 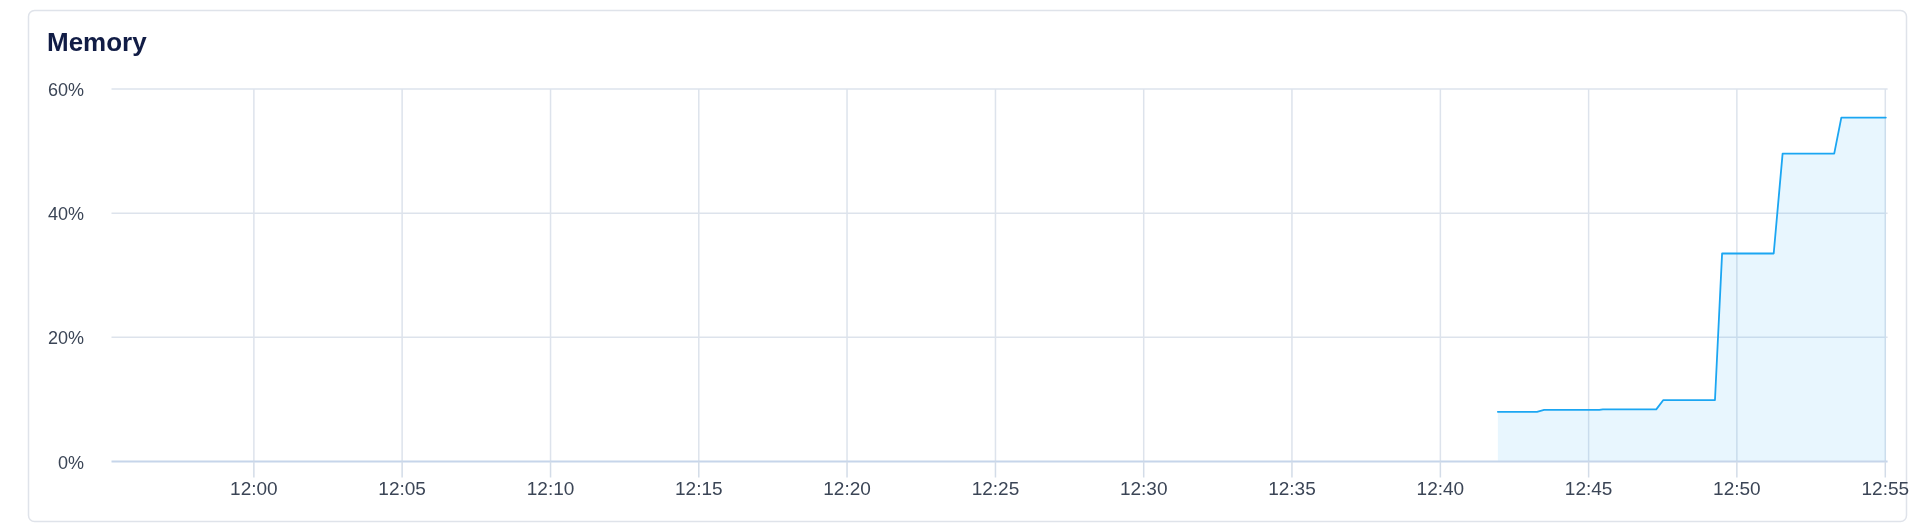 What do you see at coordinates (1885, 488) in the screenshot?
I see `x-tick-label: 12:55` at bounding box center [1885, 488].